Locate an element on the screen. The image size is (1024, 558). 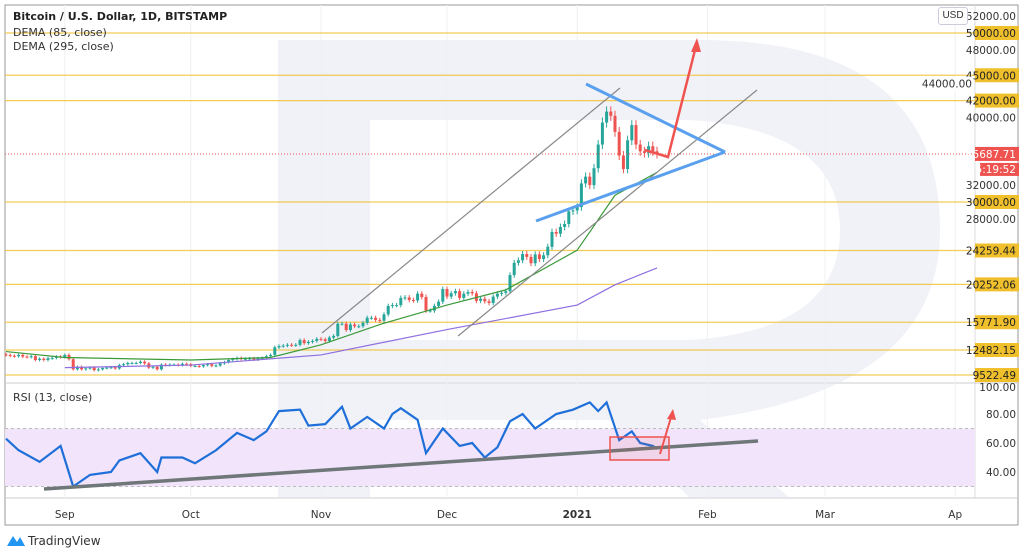
rsi-line is located at coordinates (331, 444).